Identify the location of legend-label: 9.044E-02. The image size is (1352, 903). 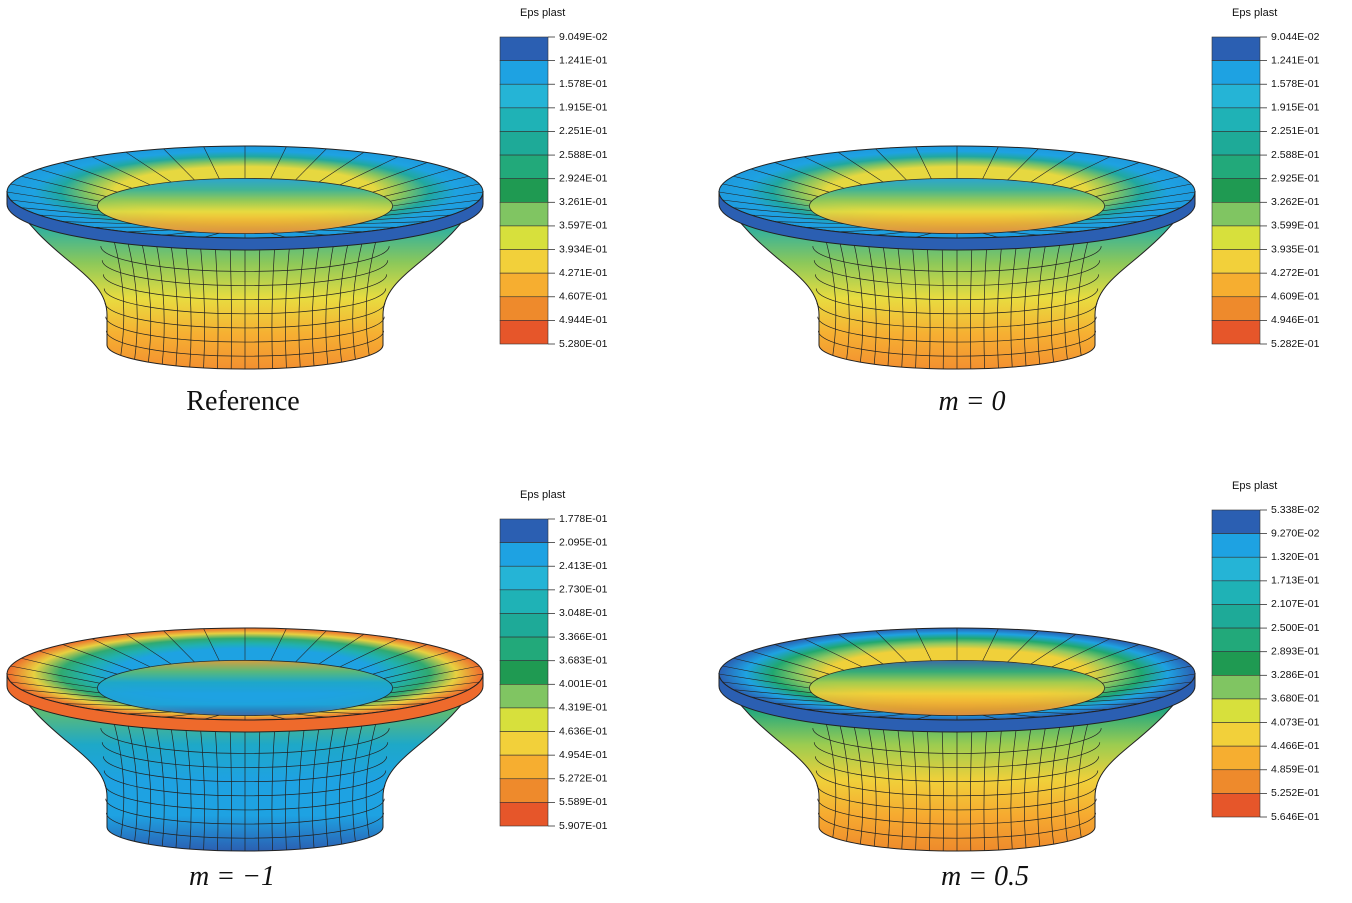
(1295, 37).